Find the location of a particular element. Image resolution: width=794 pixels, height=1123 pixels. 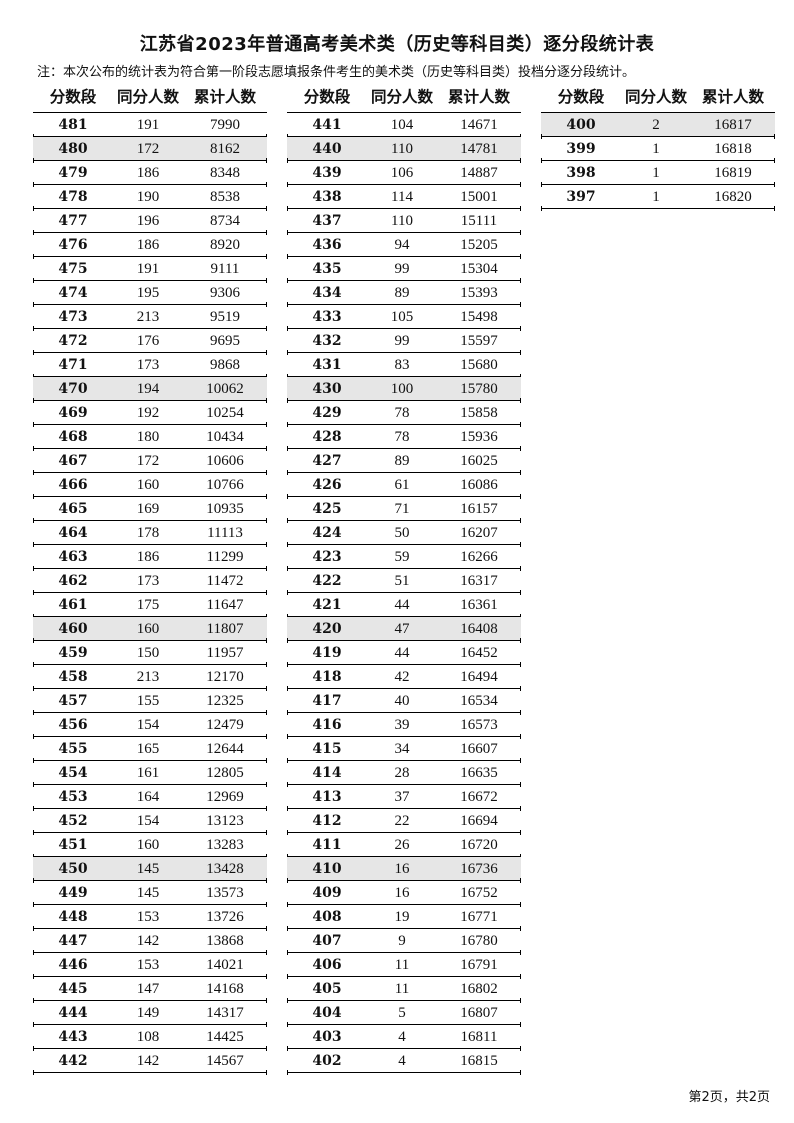

same-score-count-cell: 99 is located at coordinates (402, 341).